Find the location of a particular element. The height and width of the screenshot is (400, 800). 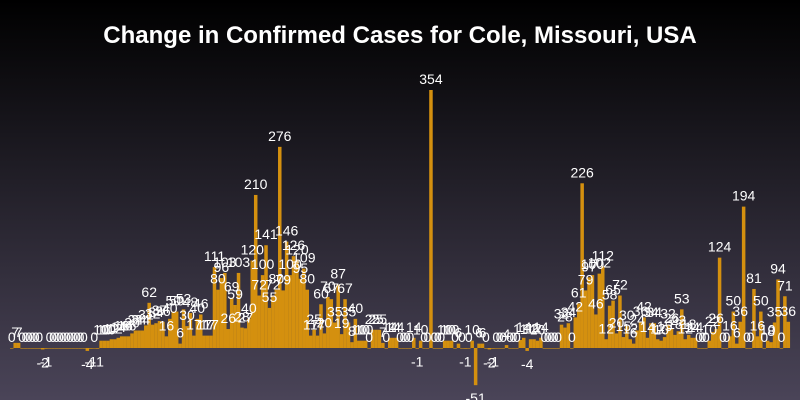

data-label: 7 is located at coordinates (383, 332).